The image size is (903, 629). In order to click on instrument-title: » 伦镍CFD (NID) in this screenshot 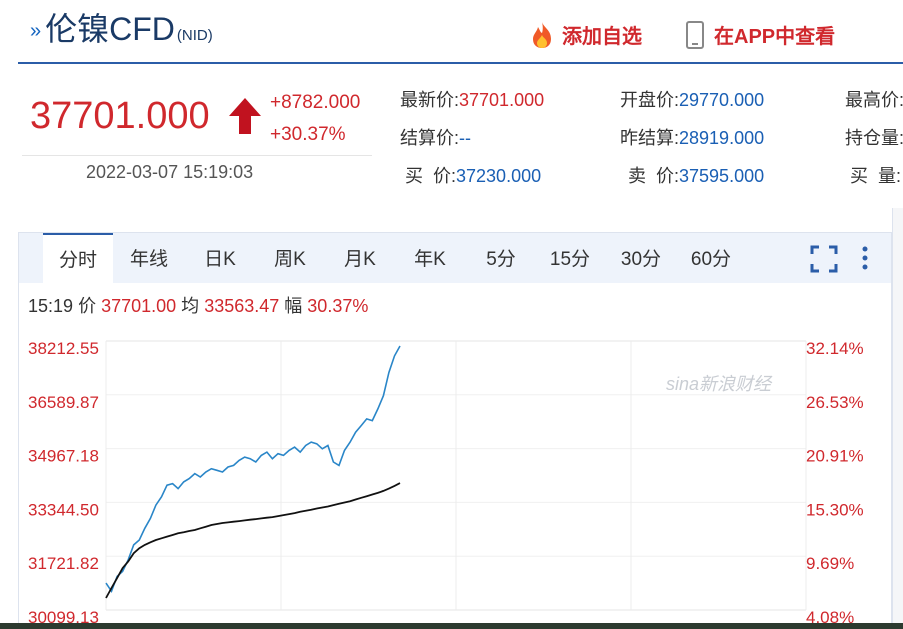, I will do `click(121, 29)`.